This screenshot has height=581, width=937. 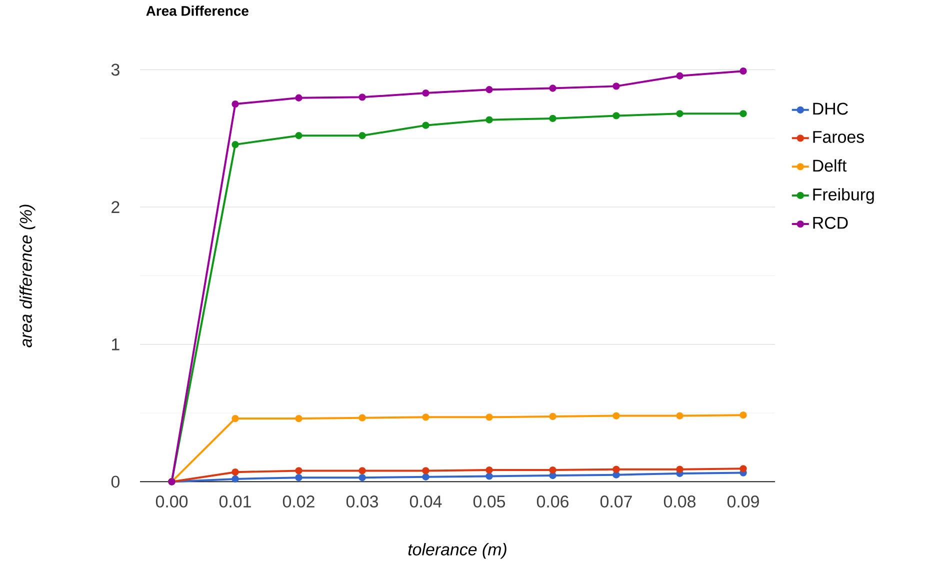 I want to click on legend-label: Faroes, so click(x=838, y=137).